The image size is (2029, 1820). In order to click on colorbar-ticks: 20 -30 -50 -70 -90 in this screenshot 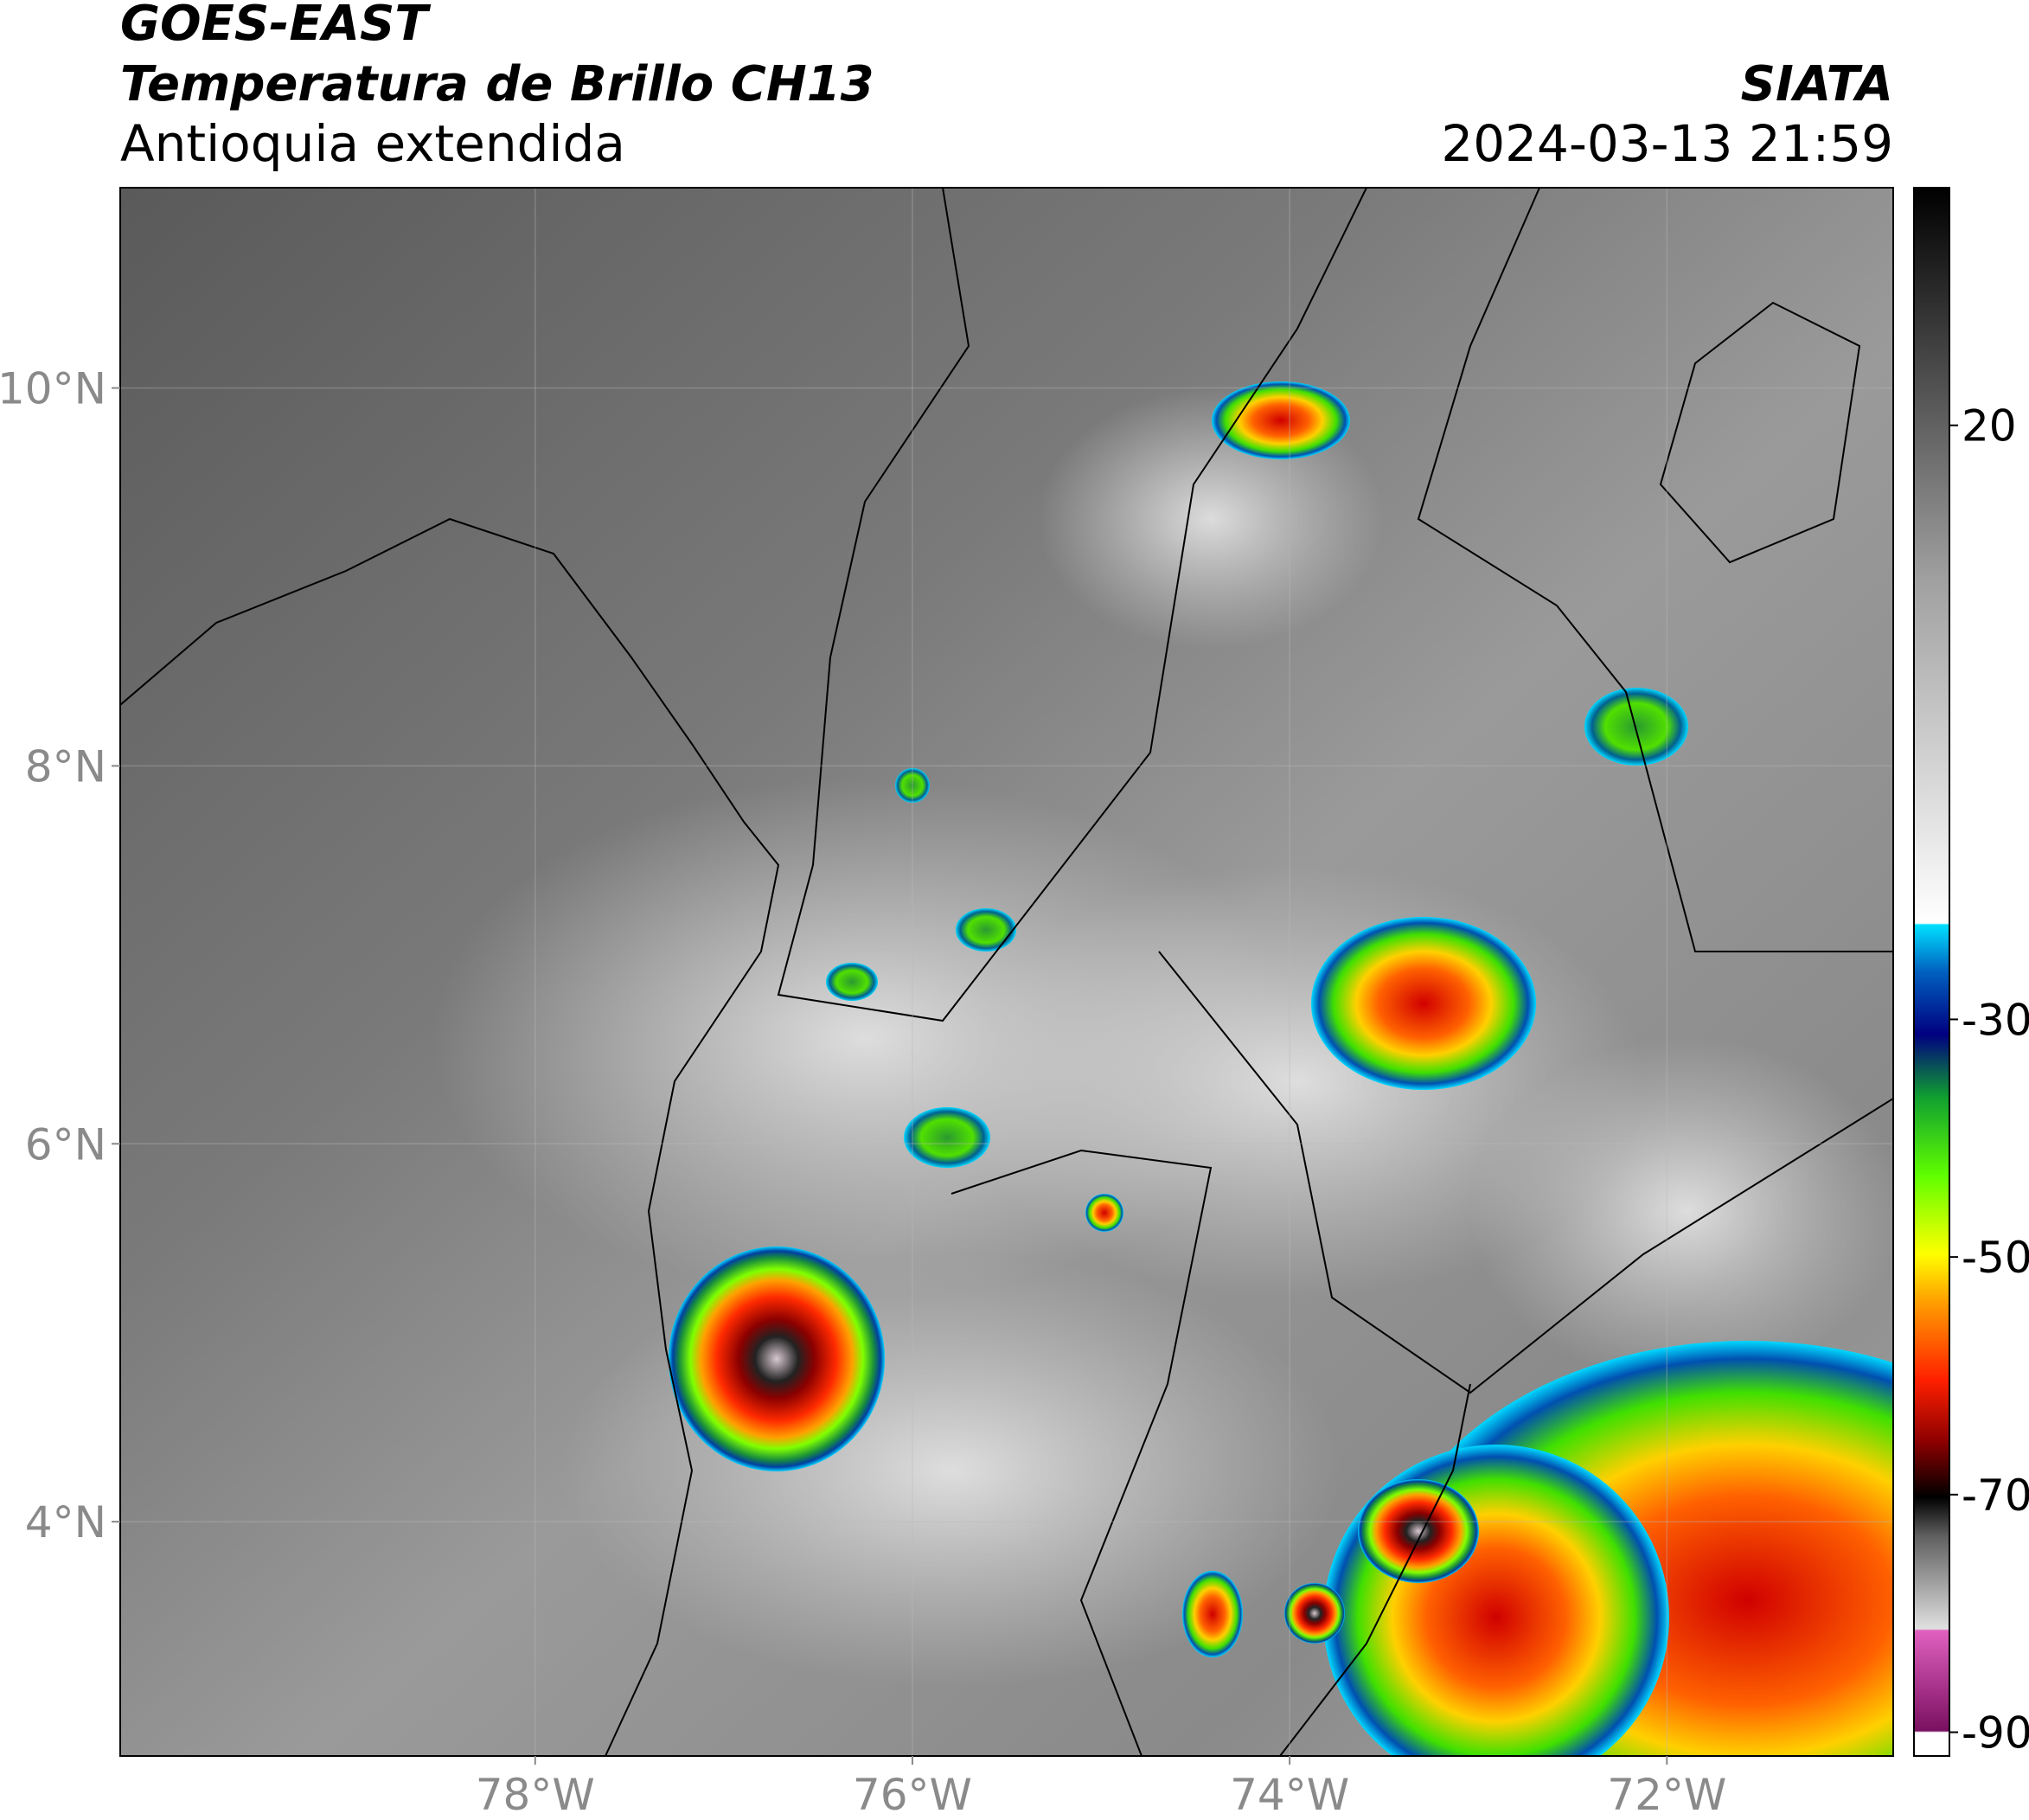, I will do `click(1989, 1080)`.